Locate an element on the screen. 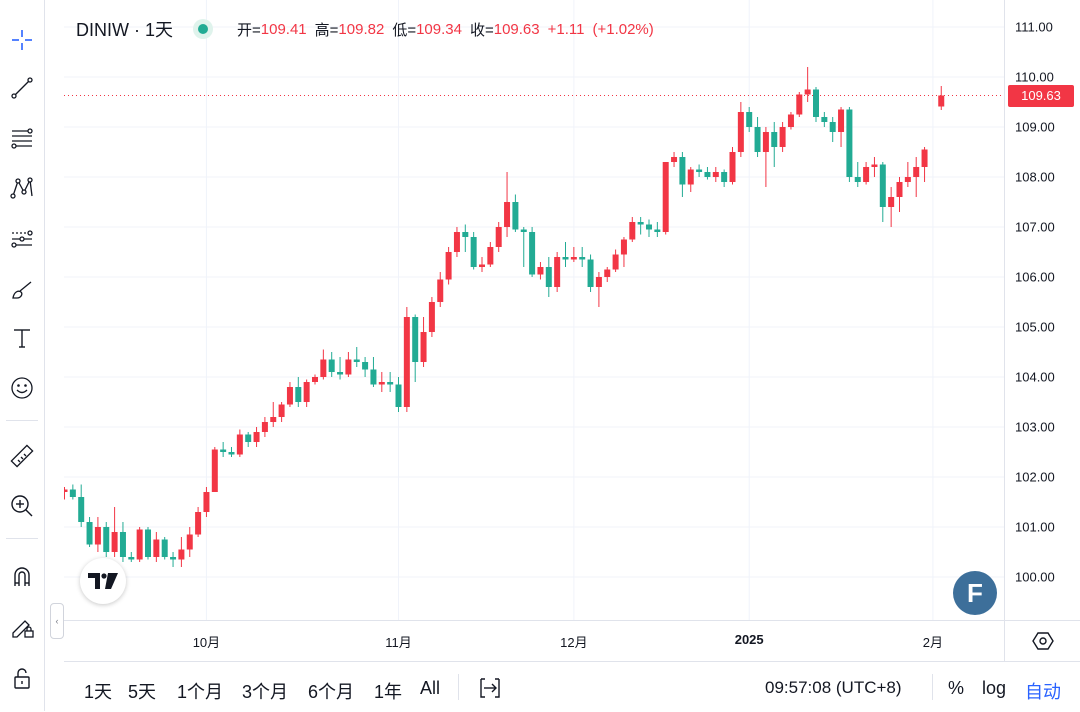 This screenshot has width=1080, height=712. prediction-icon is located at coordinates (22, 238).